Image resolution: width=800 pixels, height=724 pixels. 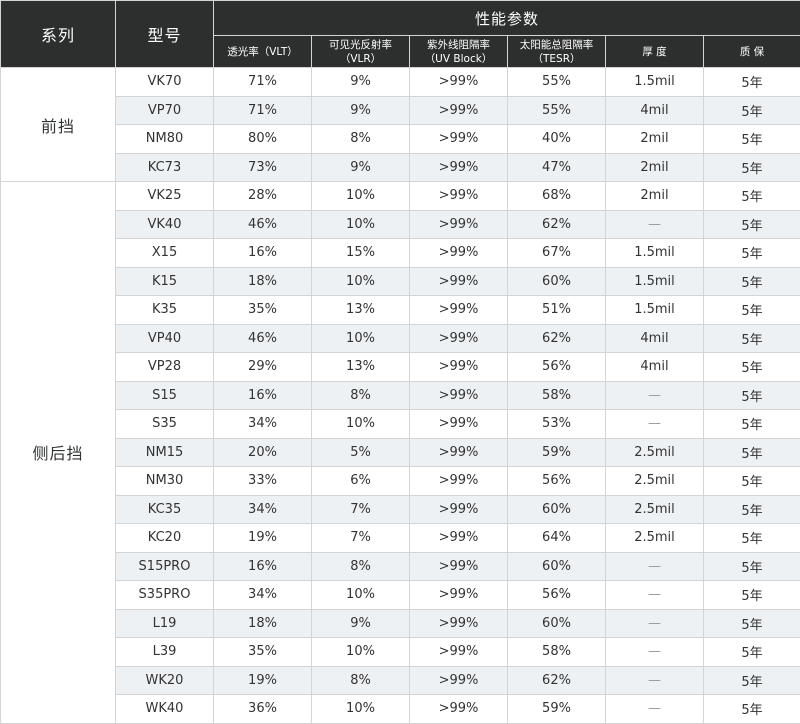 I want to click on thickness-cell: 2mil, so click(x=655, y=167).